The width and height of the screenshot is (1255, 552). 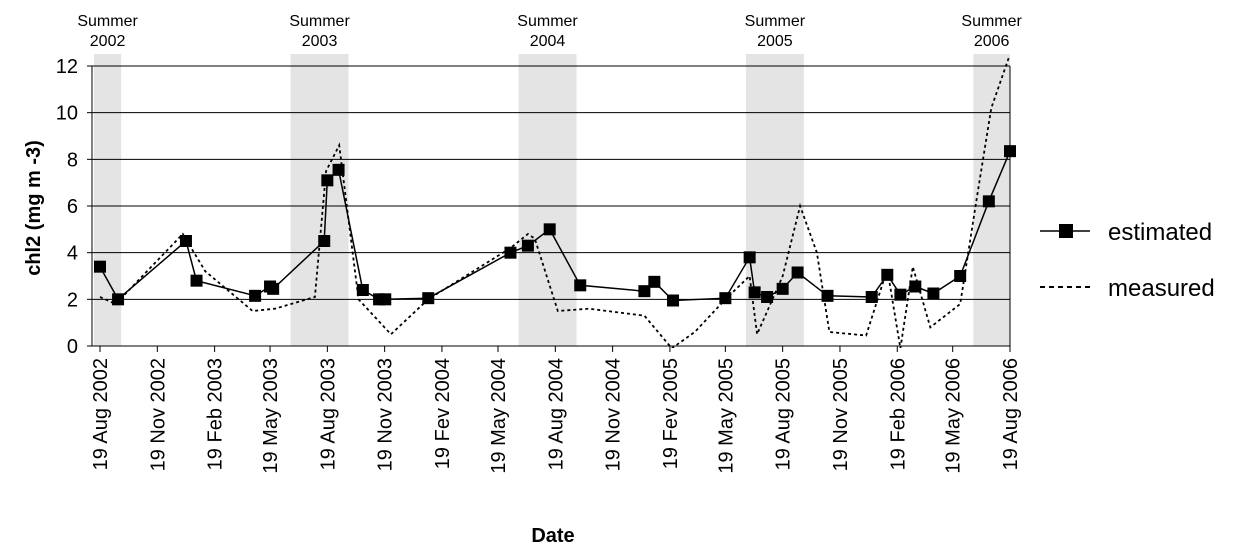 I want to click on legend: estimated measured, so click(x=1127, y=260).